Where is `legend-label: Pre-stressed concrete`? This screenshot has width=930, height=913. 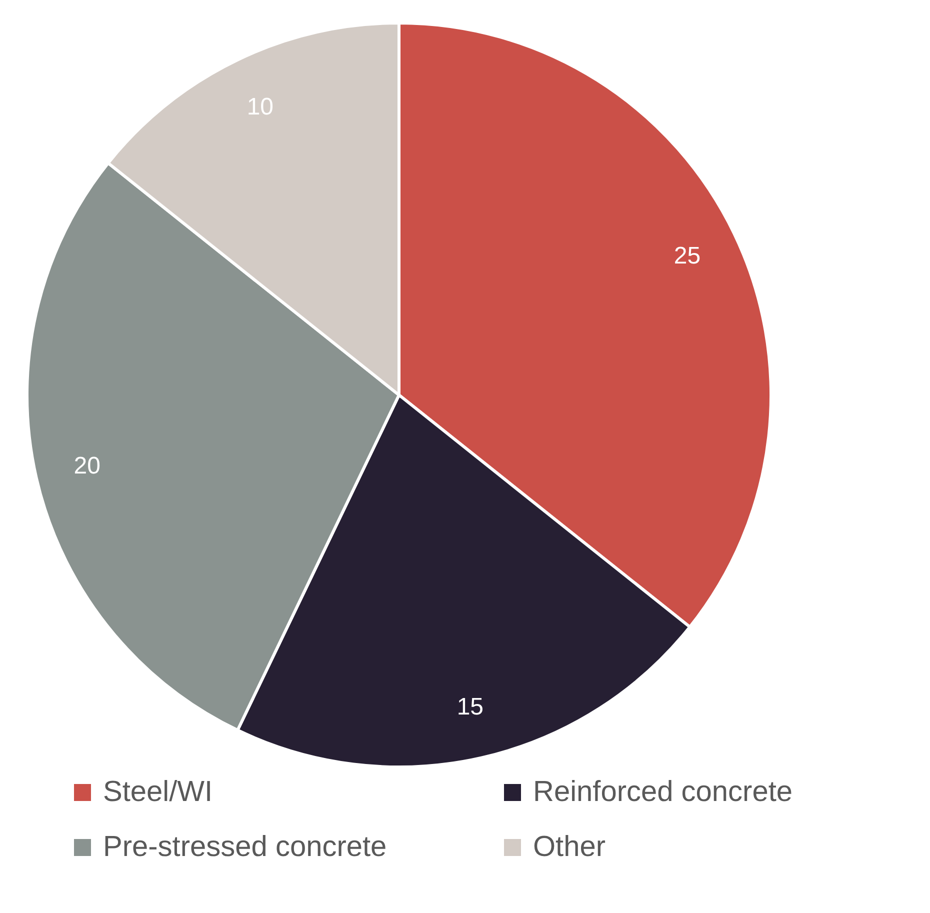
legend-label: Pre-stressed concrete is located at coordinates (245, 847).